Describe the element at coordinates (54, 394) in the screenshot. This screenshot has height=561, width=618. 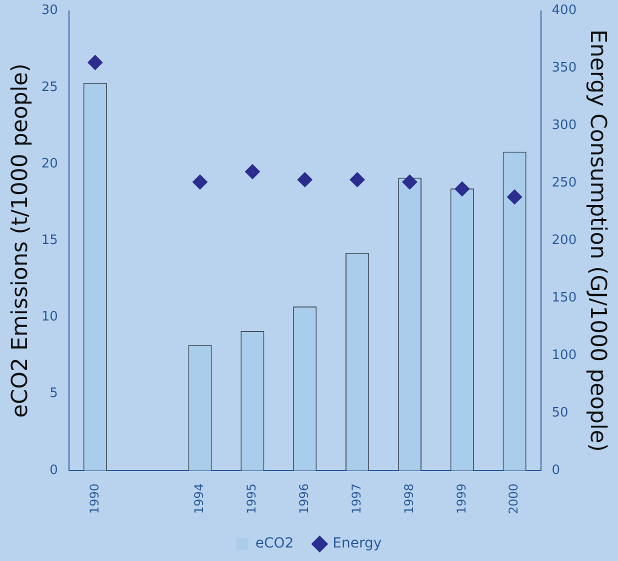
I see `y-tick-label: 5` at that location.